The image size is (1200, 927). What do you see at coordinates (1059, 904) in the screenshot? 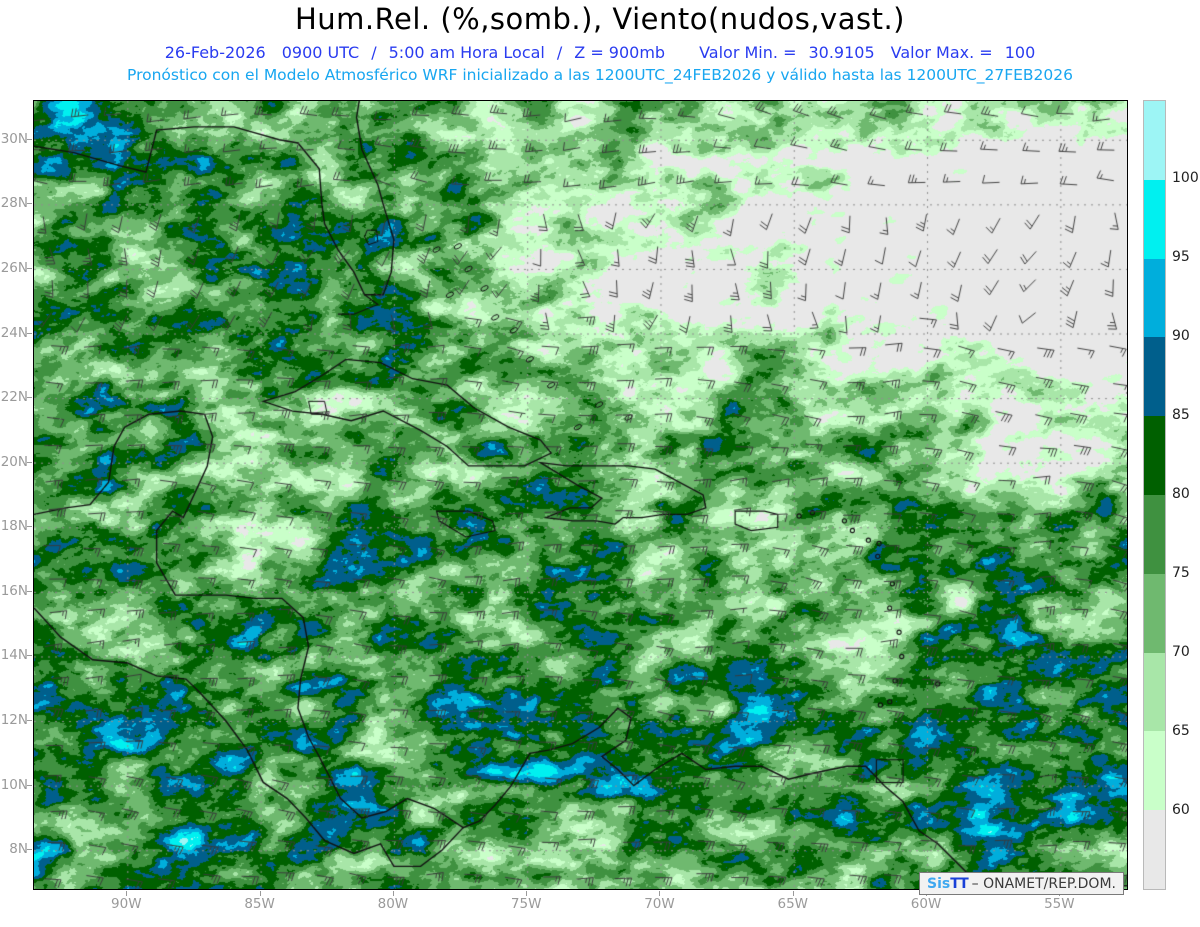
I see `lon-tick-55W: 55W` at bounding box center [1059, 904].